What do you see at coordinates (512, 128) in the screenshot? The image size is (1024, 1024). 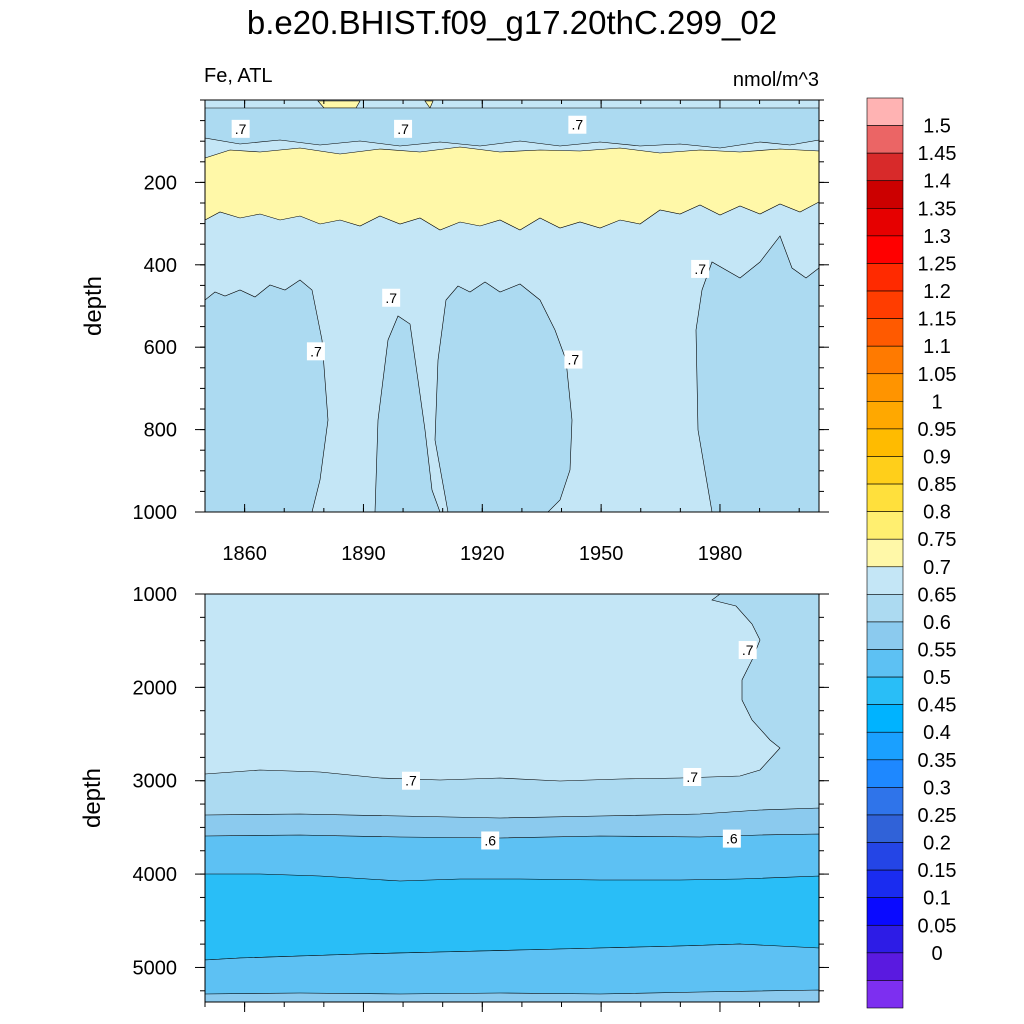 I see `upper-surface-band` at bounding box center [512, 128].